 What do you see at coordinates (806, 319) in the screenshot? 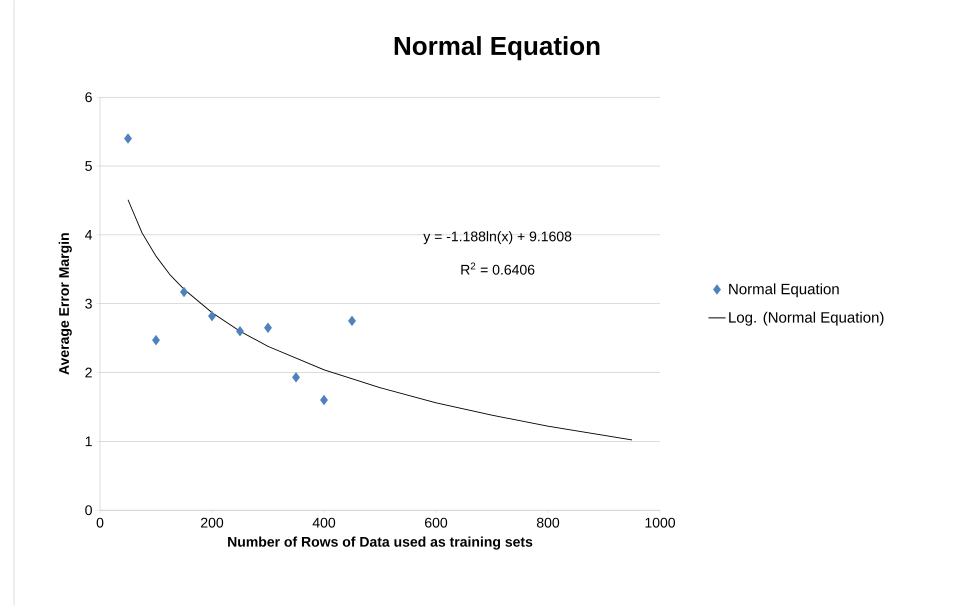
I see `legend-label: Log. (Normal Equation)` at bounding box center [806, 319].